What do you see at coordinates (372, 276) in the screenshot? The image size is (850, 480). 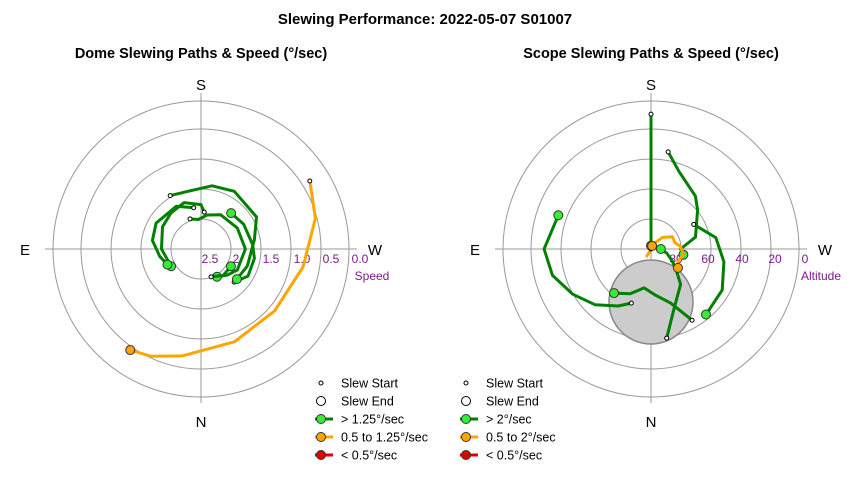 I see `radial-axis-name: Speed` at bounding box center [372, 276].